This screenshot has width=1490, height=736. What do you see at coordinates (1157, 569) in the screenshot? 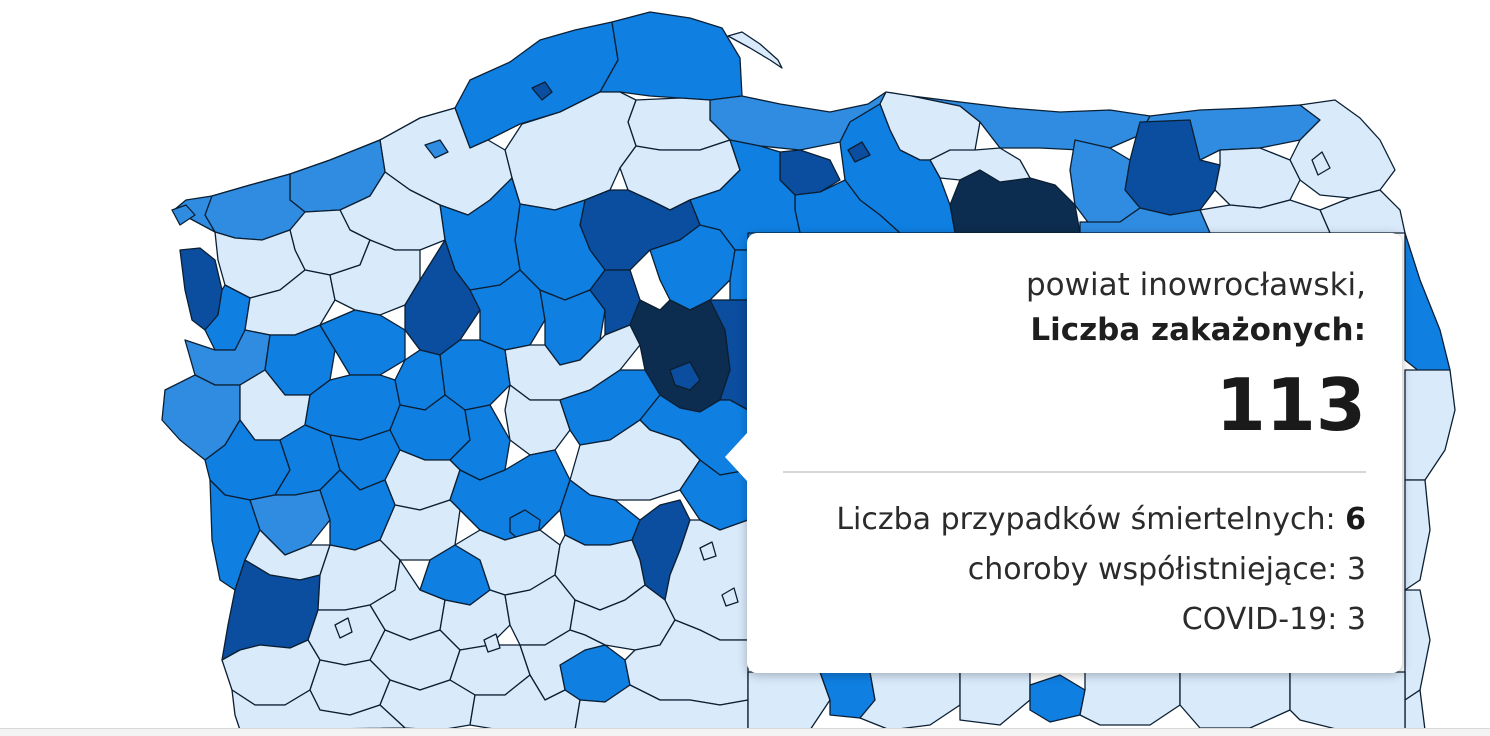
I see `tooltip-comorbid-label: choroby współistniejące:` at bounding box center [1157, 569].